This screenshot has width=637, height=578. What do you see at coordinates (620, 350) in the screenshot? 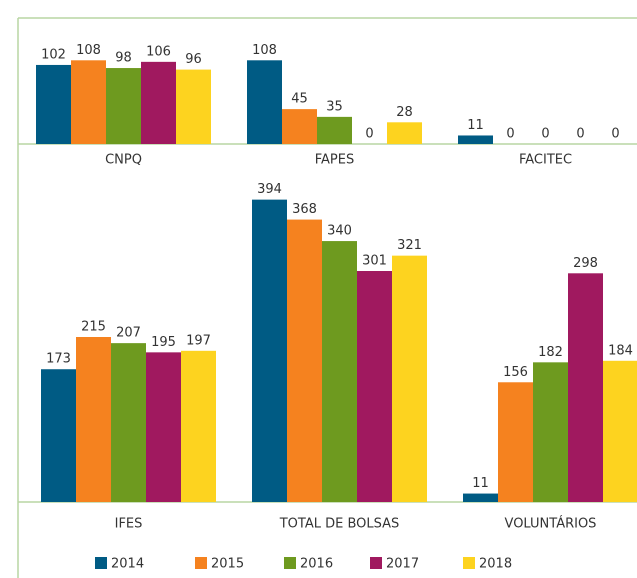
I see `data-label: 184` at bounding box center [620, 350].